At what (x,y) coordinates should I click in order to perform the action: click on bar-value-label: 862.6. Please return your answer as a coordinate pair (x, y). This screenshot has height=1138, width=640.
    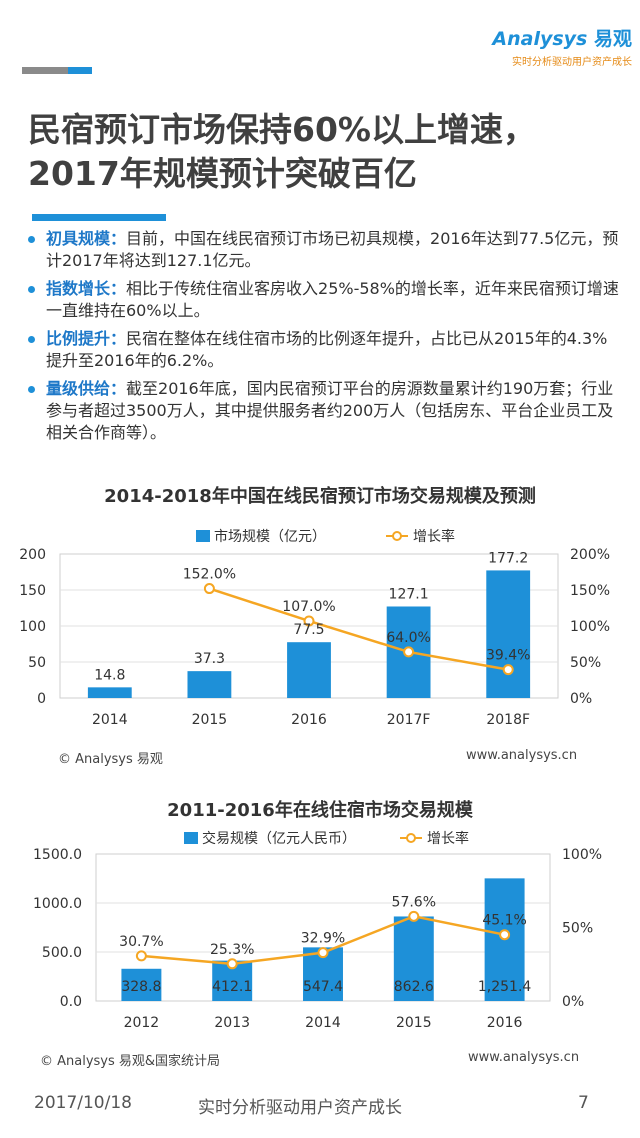
    Looking at the image, I should click on (414, 987).